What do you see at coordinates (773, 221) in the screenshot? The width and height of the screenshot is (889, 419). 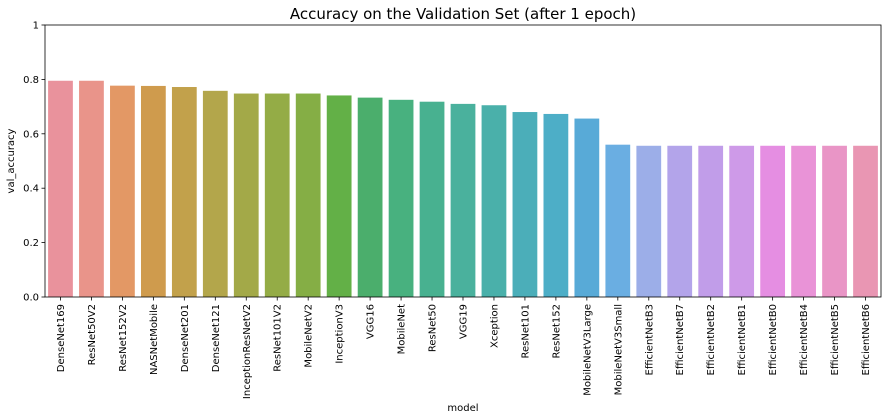 I see `bar-efficientnetb0` at bounding box center [773, 221].